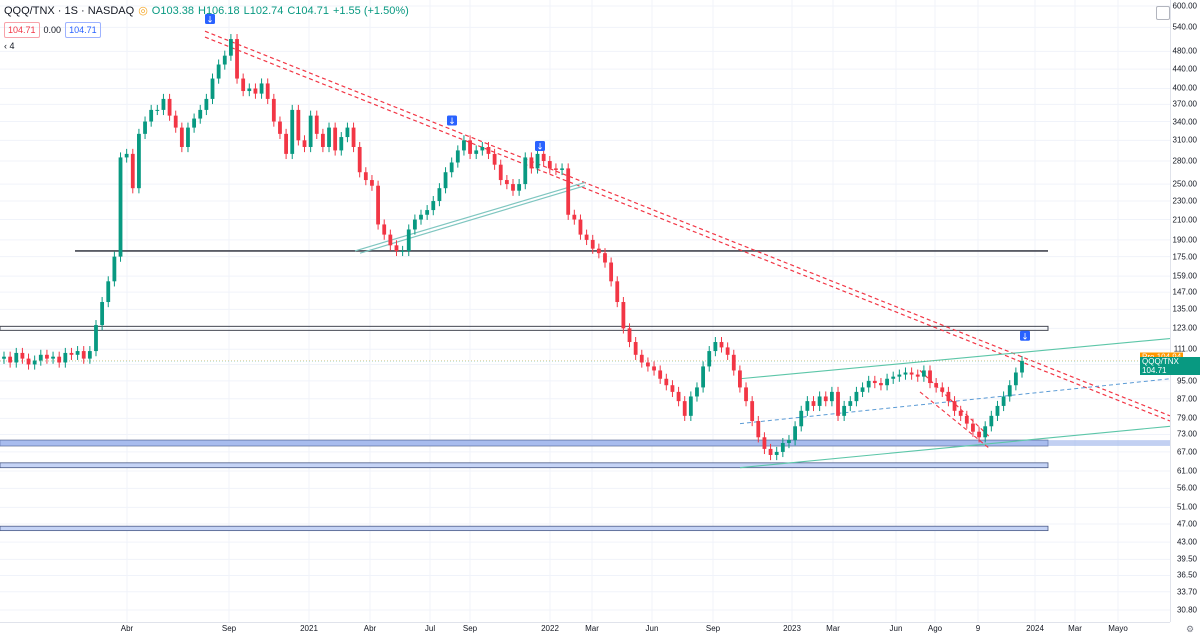  Describe the element at coordinates (1184, 27) in the screenshot. I see `y-tick-label: 540.00` at that location.